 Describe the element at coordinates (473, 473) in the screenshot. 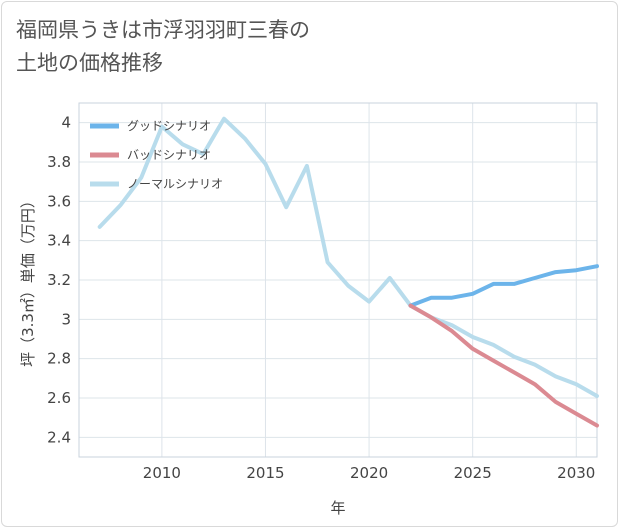

I see `x-tick-label: 2025` at that location.